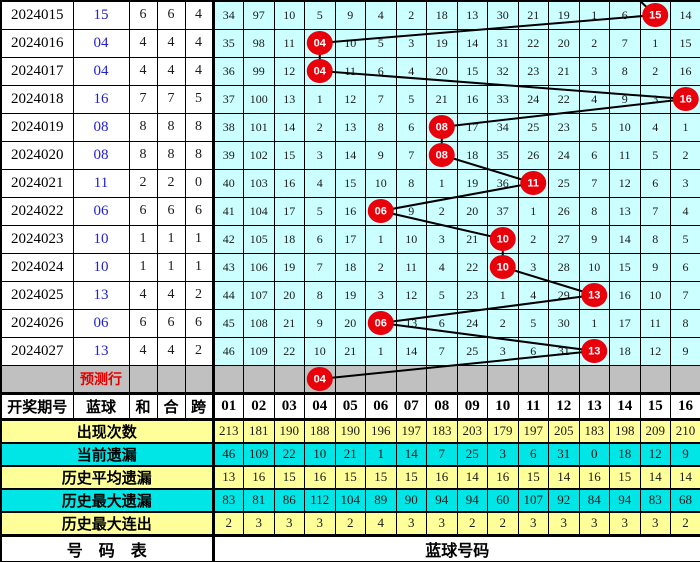  What do you see at coordinates (101, 211) in the screenshot?
I see `ball-number-cell: 06` at bounding box center [101, 211].